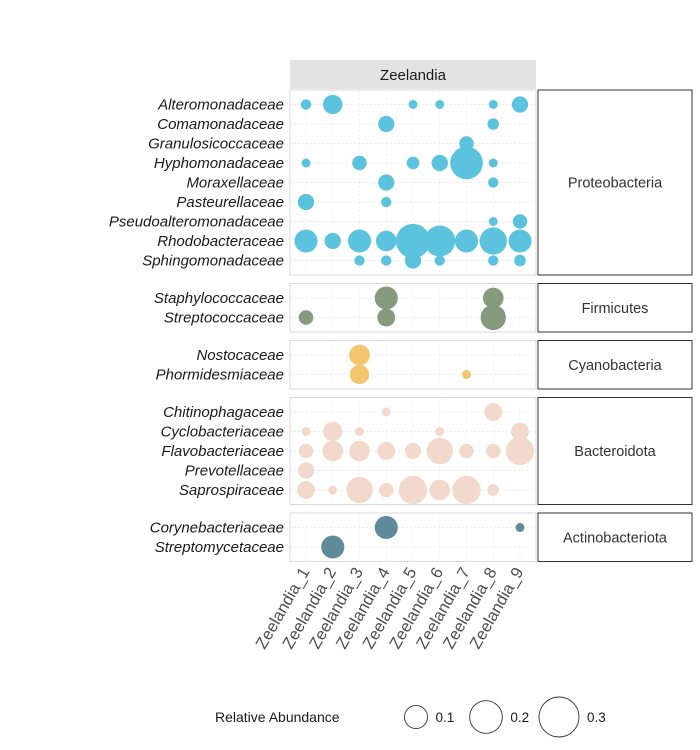 This screenshot has height=750, width=700. What do you see at coordinates (519, 717) in the screenshot?
I see `legend-key-label: 0.2` at bounding box center [519, 717].